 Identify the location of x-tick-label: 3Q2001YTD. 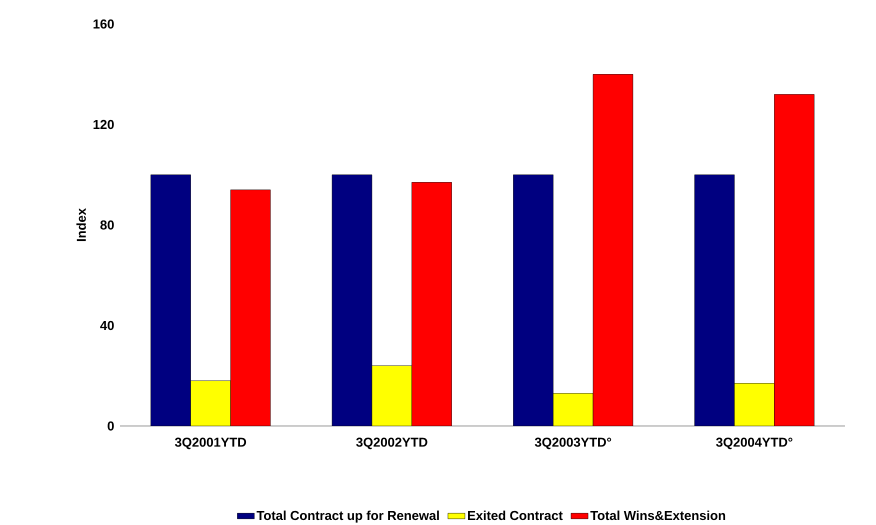
(210, 443).